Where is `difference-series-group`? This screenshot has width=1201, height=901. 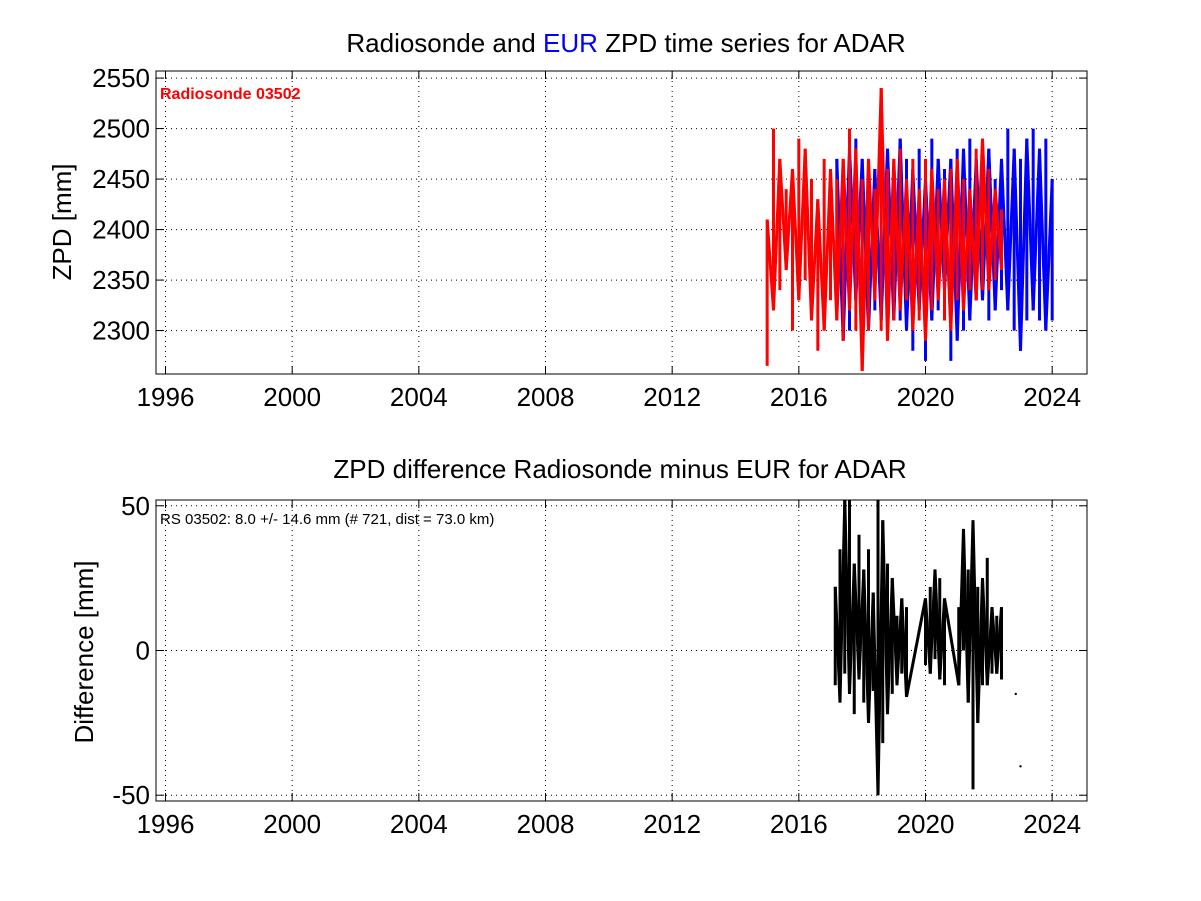 difference-series-group is located at coordinates (927, 647).